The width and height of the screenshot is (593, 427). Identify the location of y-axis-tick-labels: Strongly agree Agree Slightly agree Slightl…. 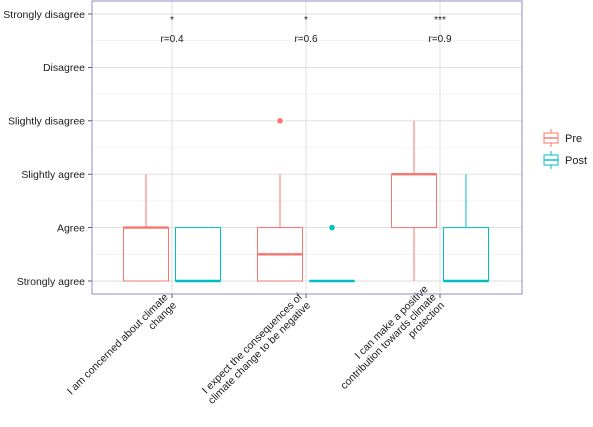
(47, 148).